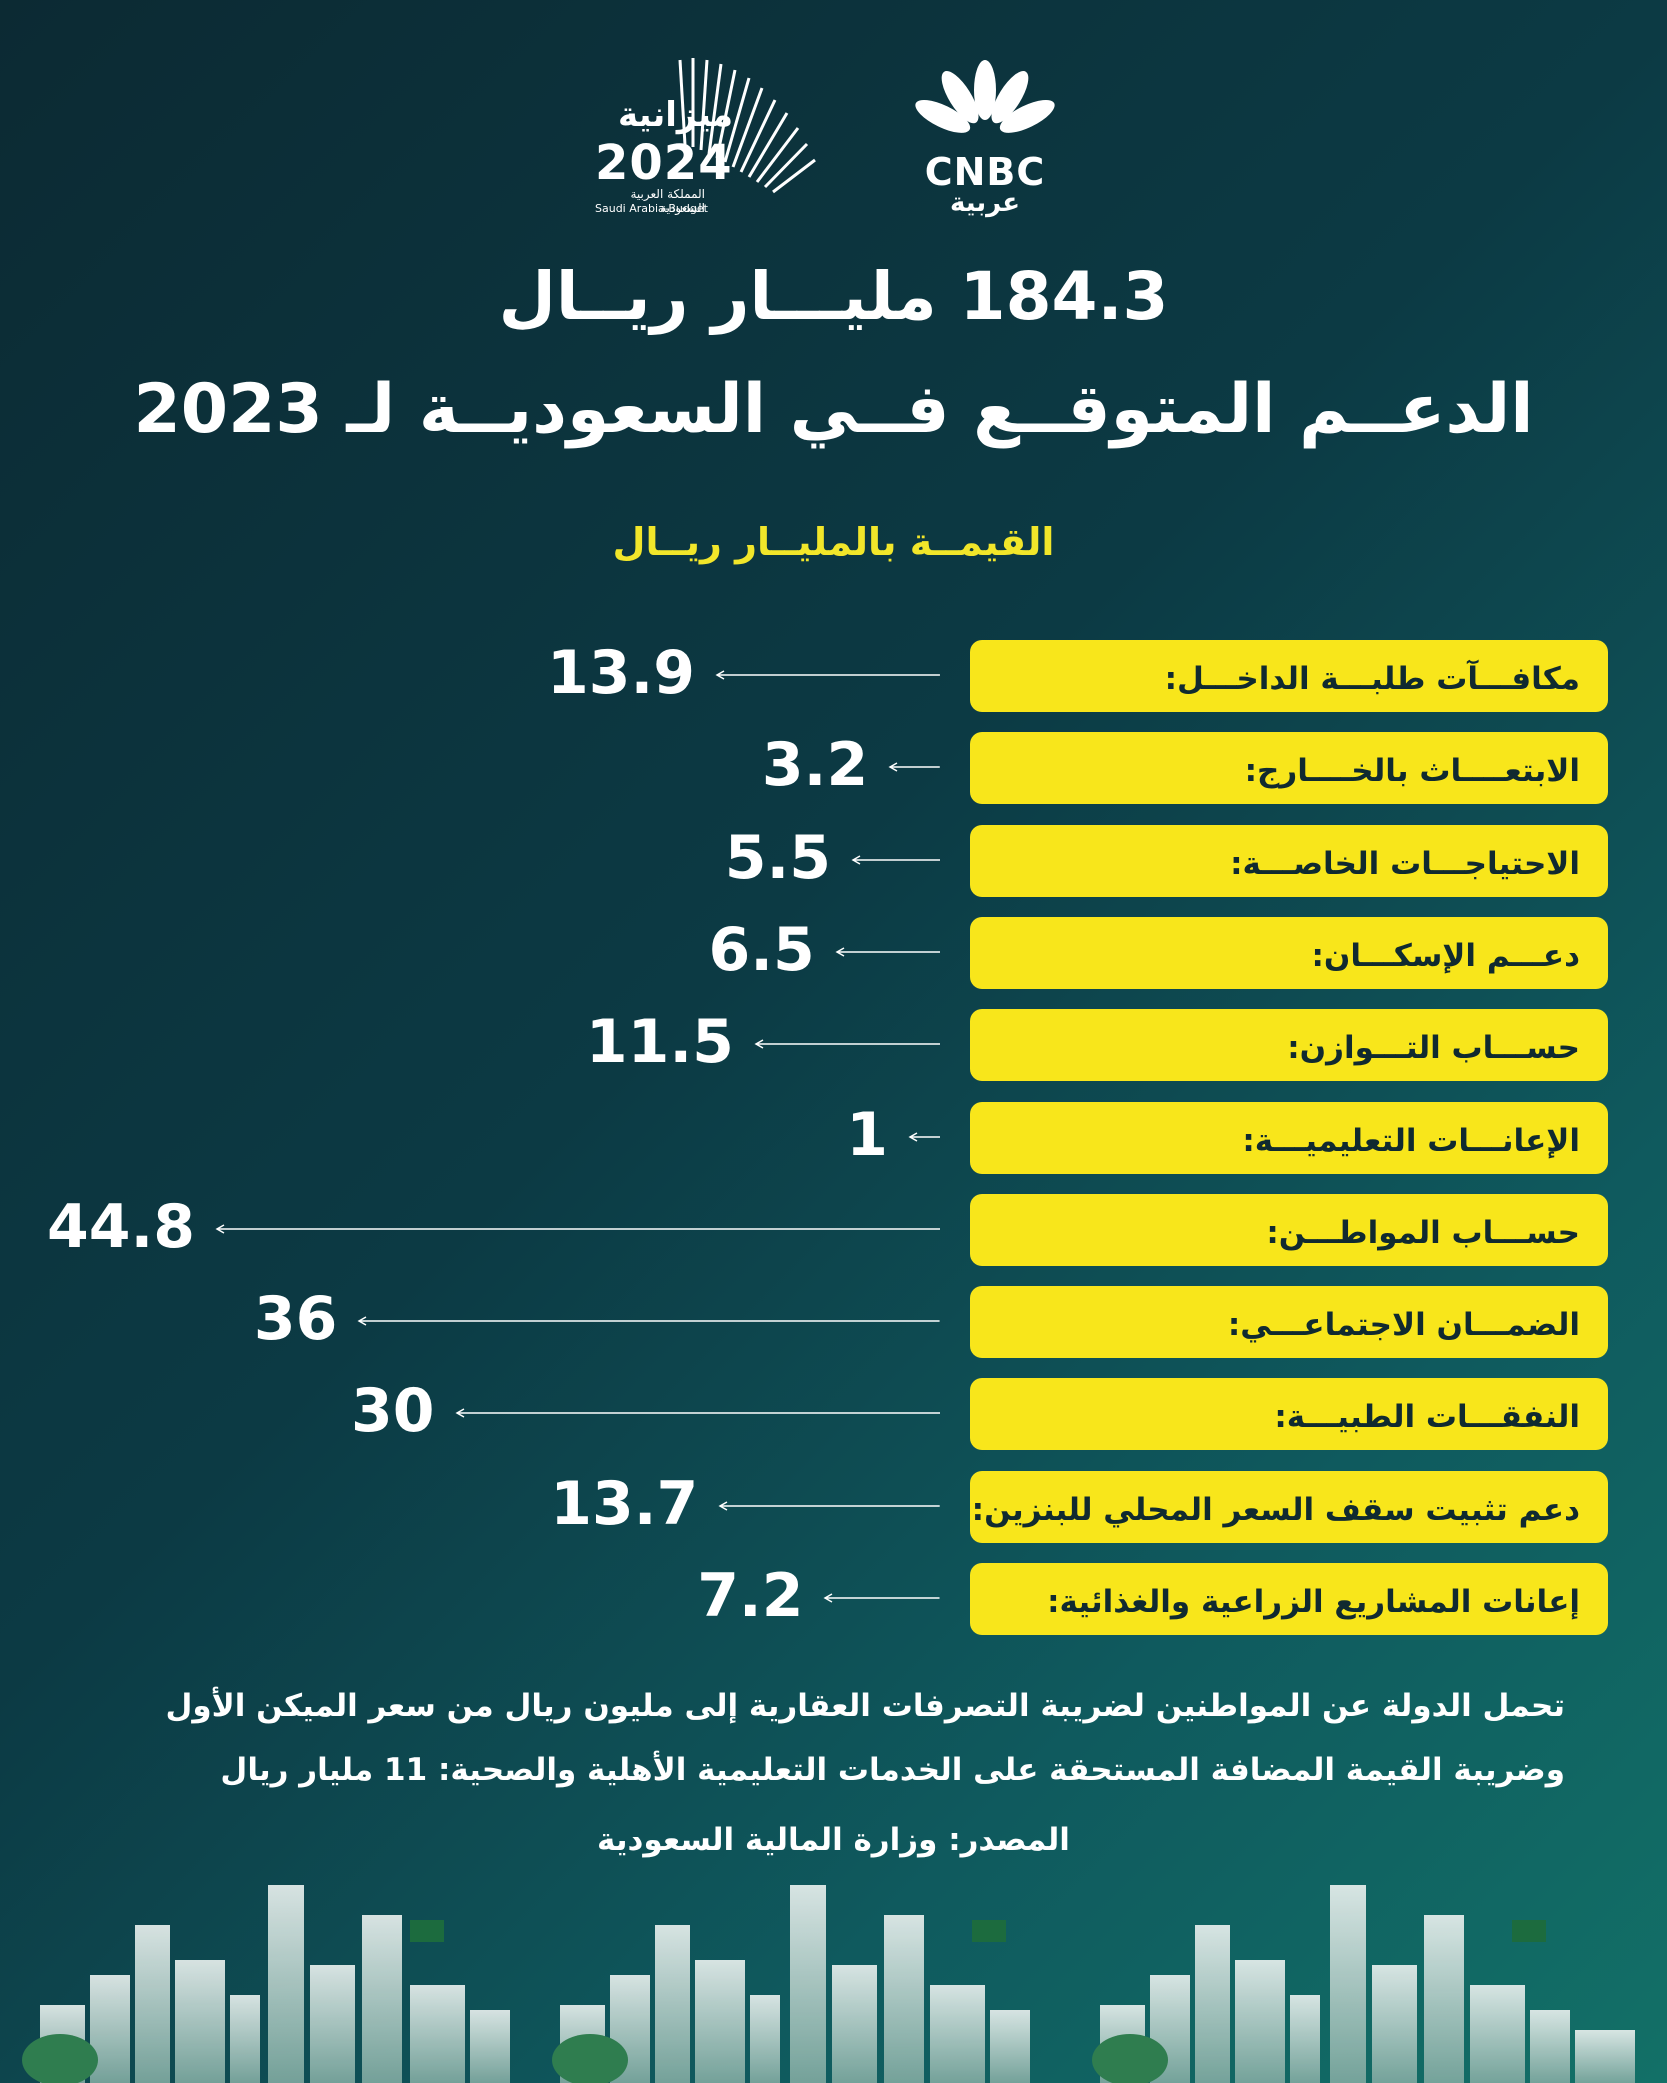 This screenshot has height=2083, width=1667. Describe the element at coordinates (985, 96) in the screenshot. I see `cnbc-peacock-icon` at that location.